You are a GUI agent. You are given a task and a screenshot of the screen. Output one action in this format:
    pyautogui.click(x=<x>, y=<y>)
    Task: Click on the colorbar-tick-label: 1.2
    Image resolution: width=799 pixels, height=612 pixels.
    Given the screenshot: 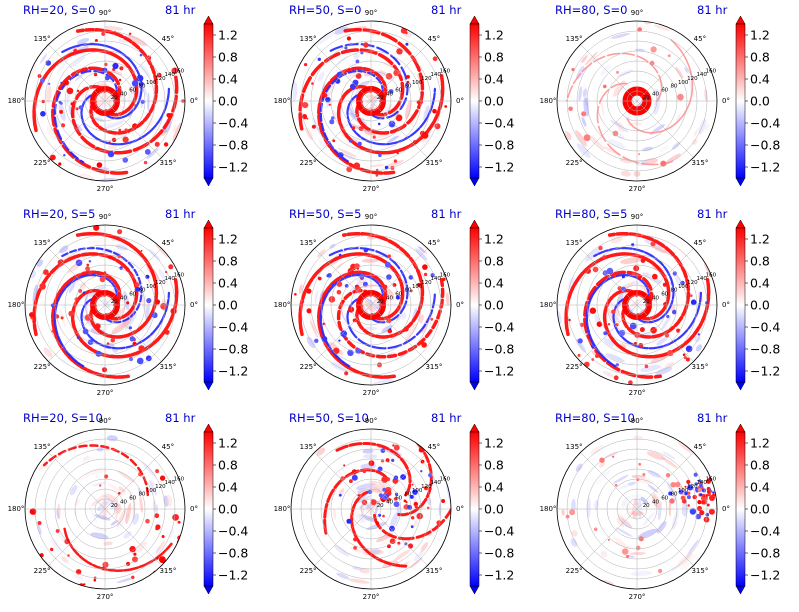 What is the action you would take?
    pyautogui.click(x=494, y=443)
    